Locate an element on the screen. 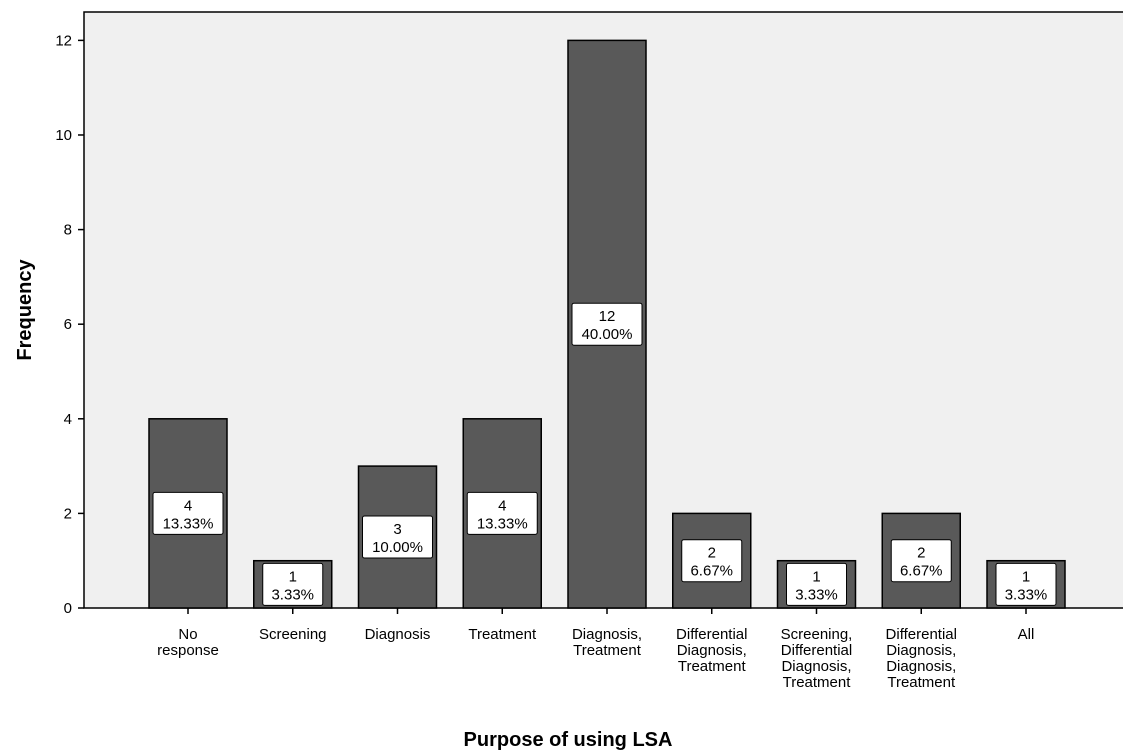 This screenshot has width=1123, height=755. y-tick-label: 2 is located at coordinates (68, 513).